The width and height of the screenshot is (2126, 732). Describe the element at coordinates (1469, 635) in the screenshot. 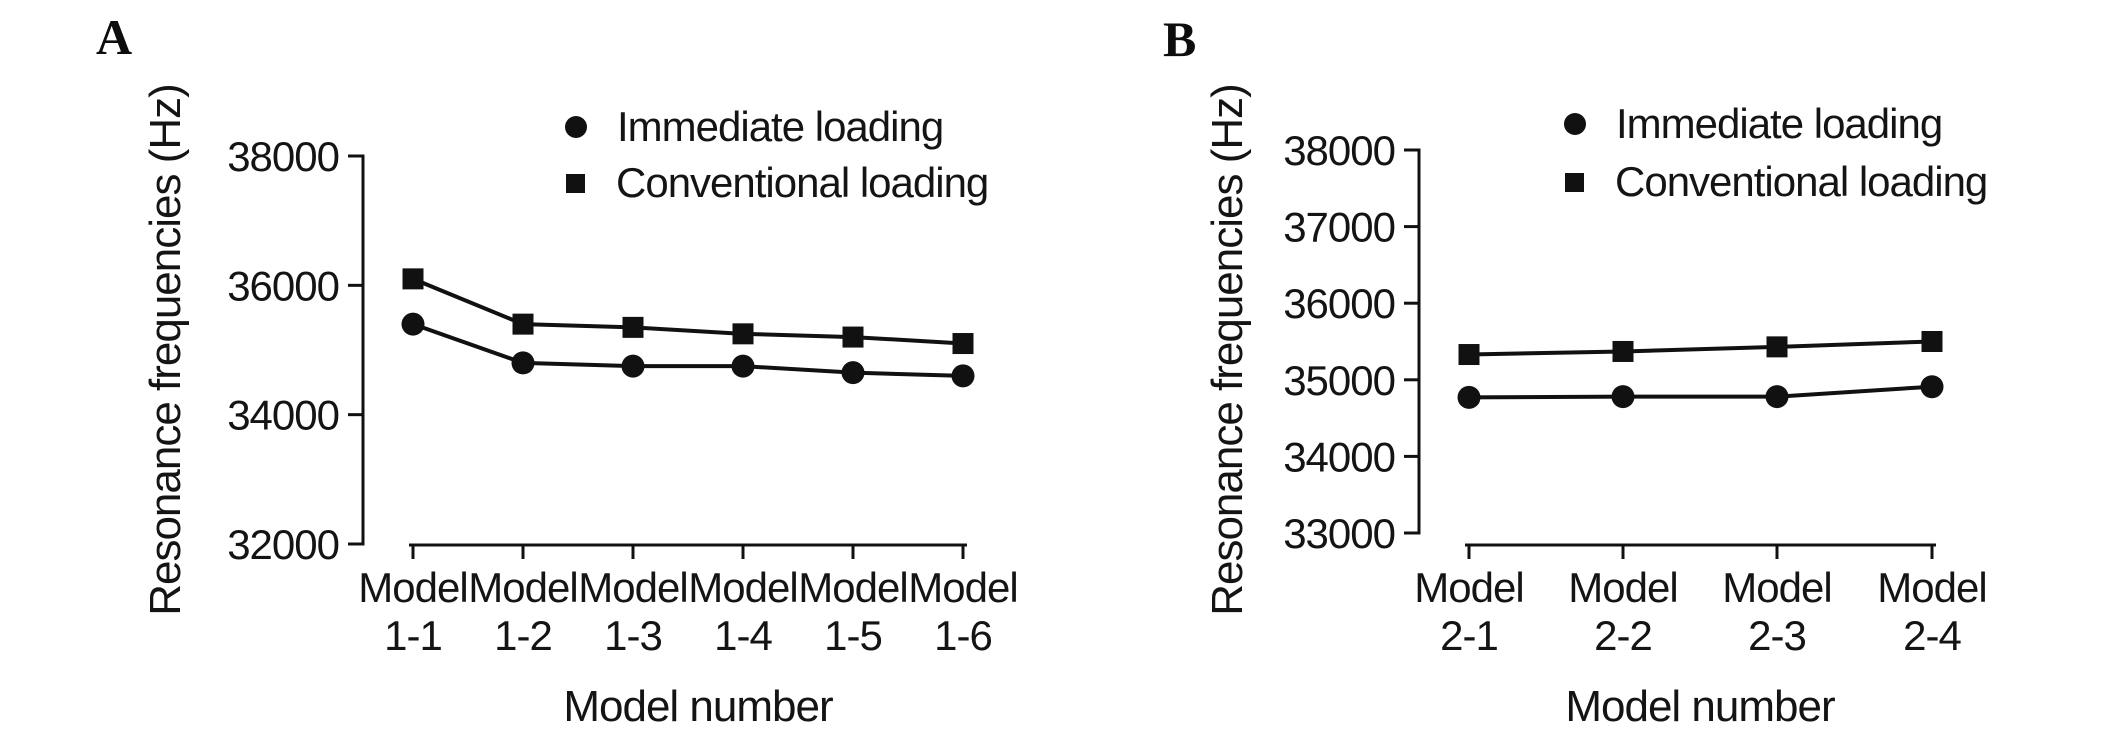

I see `x-tick-label-line2: 2-1` at that location.